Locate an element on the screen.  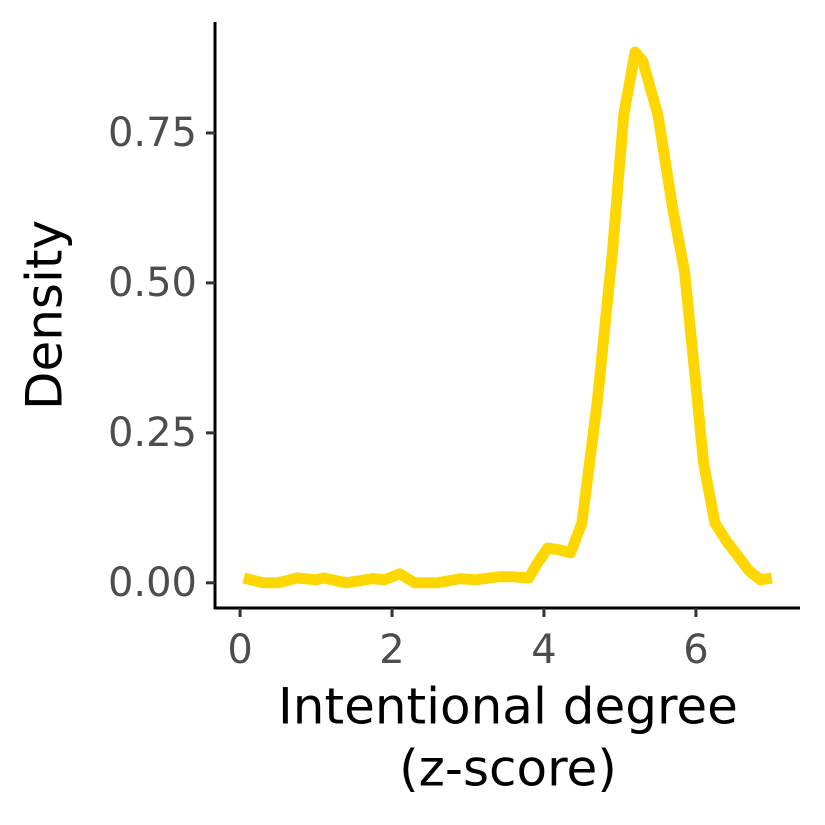
y-axis-title: Density is located at coordinates (45, 315).